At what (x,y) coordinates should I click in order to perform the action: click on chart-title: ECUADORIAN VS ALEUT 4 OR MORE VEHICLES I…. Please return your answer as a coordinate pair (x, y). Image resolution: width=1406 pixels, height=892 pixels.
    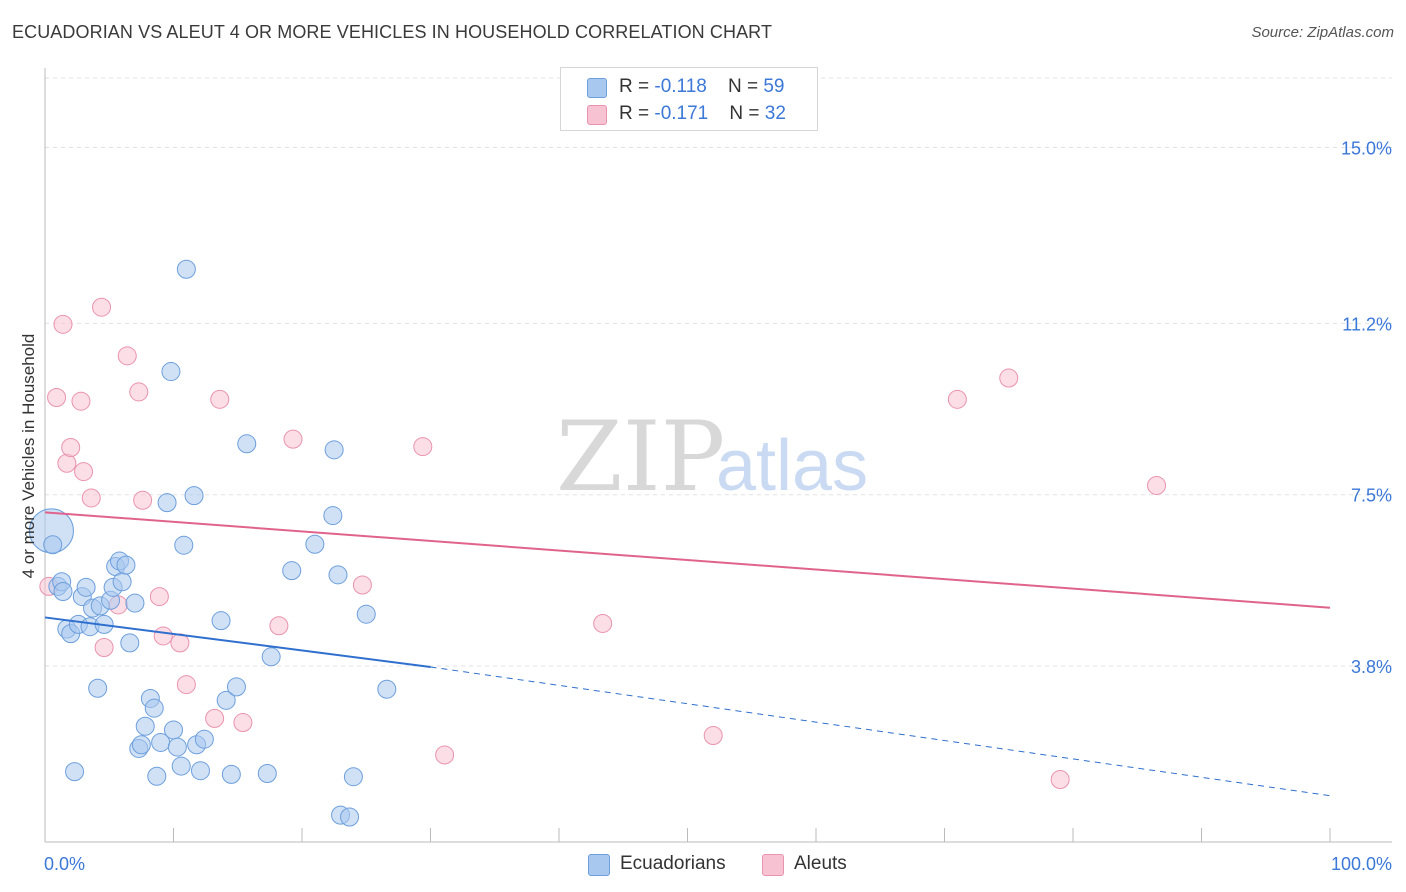
    Looking at the image, I should click on (392, 32).